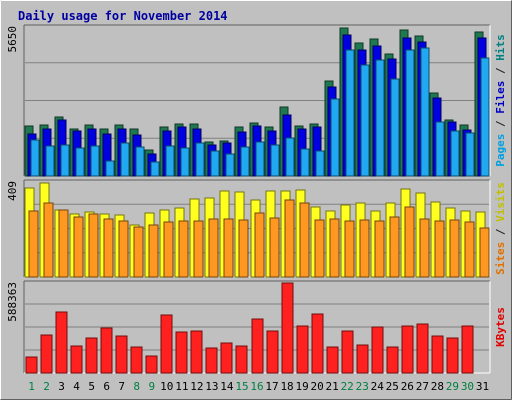  What do you see at coordinates (123, 16) in the screenshot?
I see `chart-title: Daily usage for November 2014` at bounding box center [123, 16].